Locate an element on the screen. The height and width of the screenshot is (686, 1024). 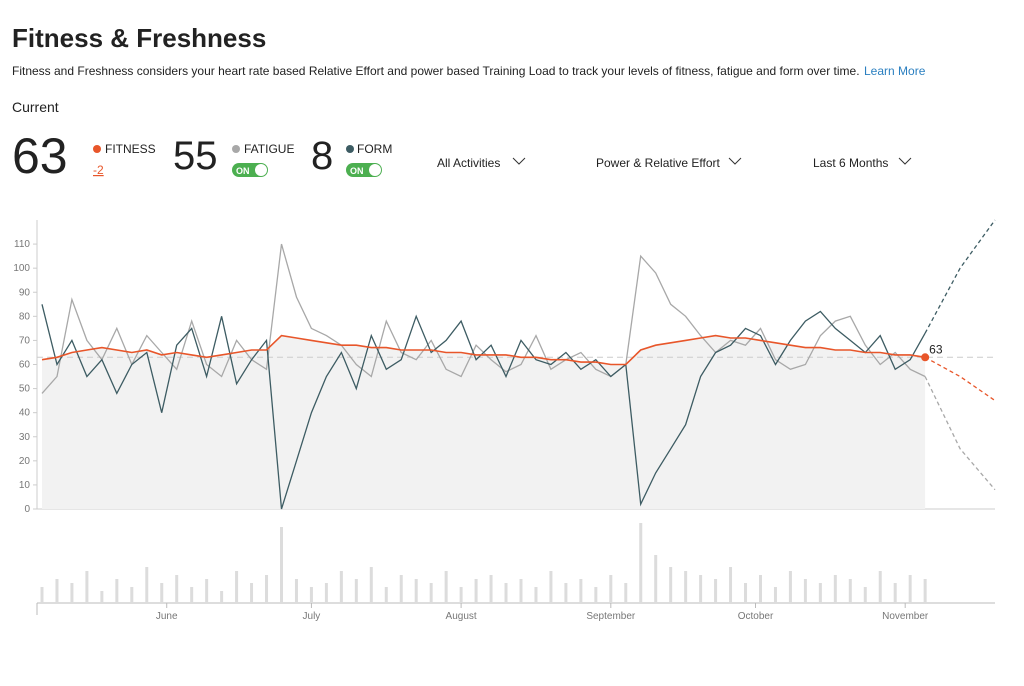
range-dropdown: Last 6 Months is located at coordinates (862, 163).